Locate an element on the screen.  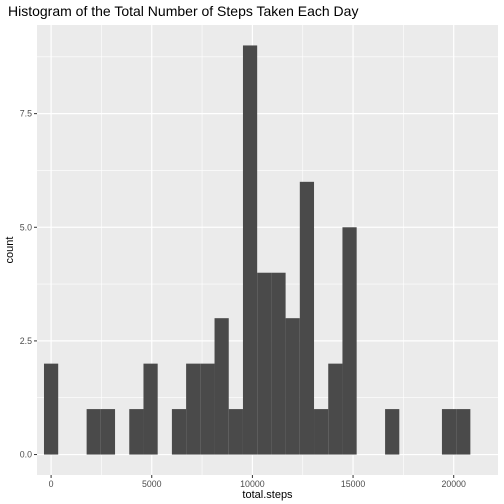
x-tick-label: 10000 is located at coordinates (252, 484).